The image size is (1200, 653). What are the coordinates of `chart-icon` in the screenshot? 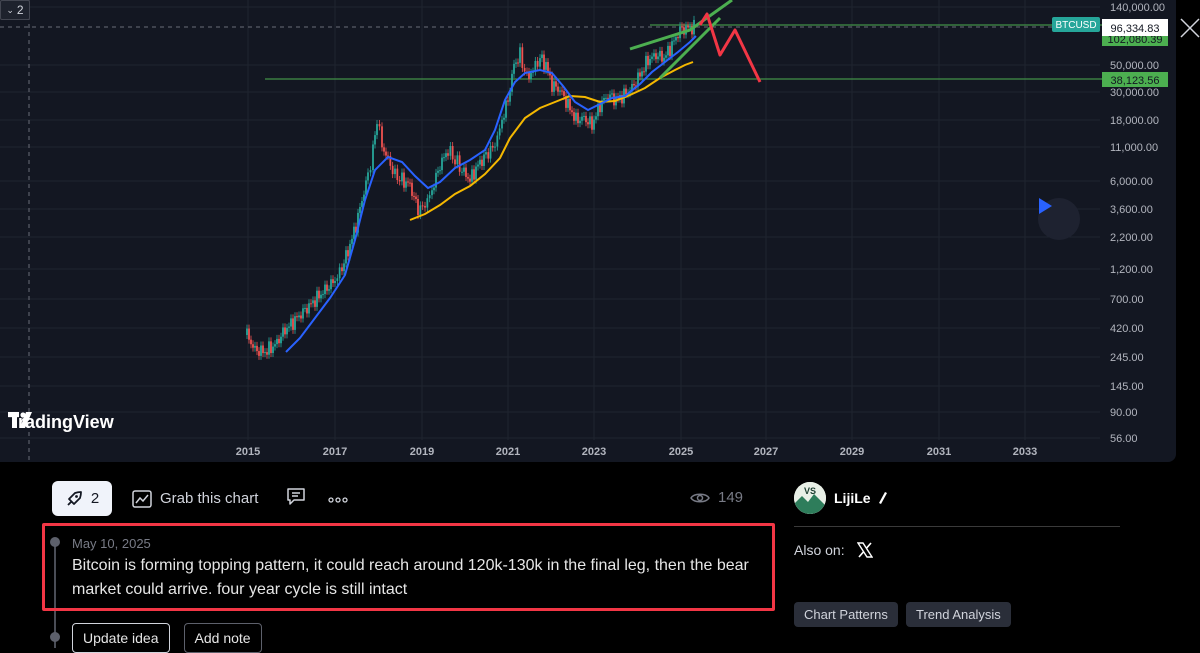 It's located at (142, 498).